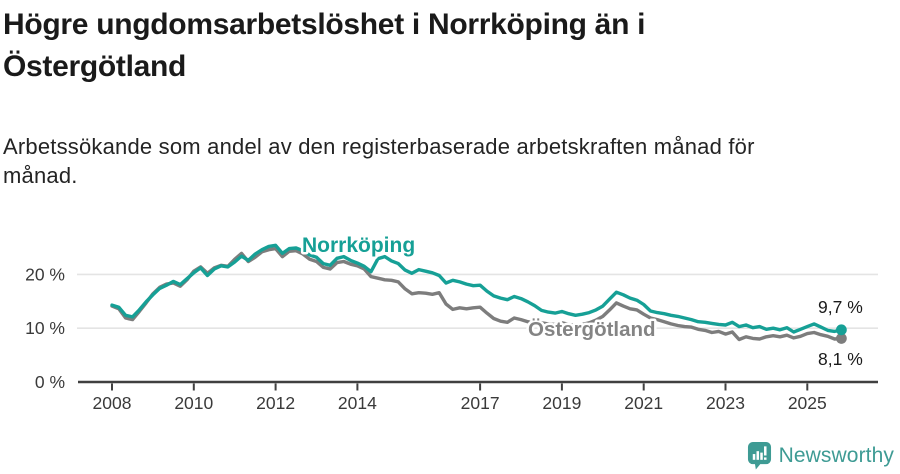  Describe the element at coordinates (841, 330) in the screenshot. I see `series-end-dot-norrkoping` at that location.